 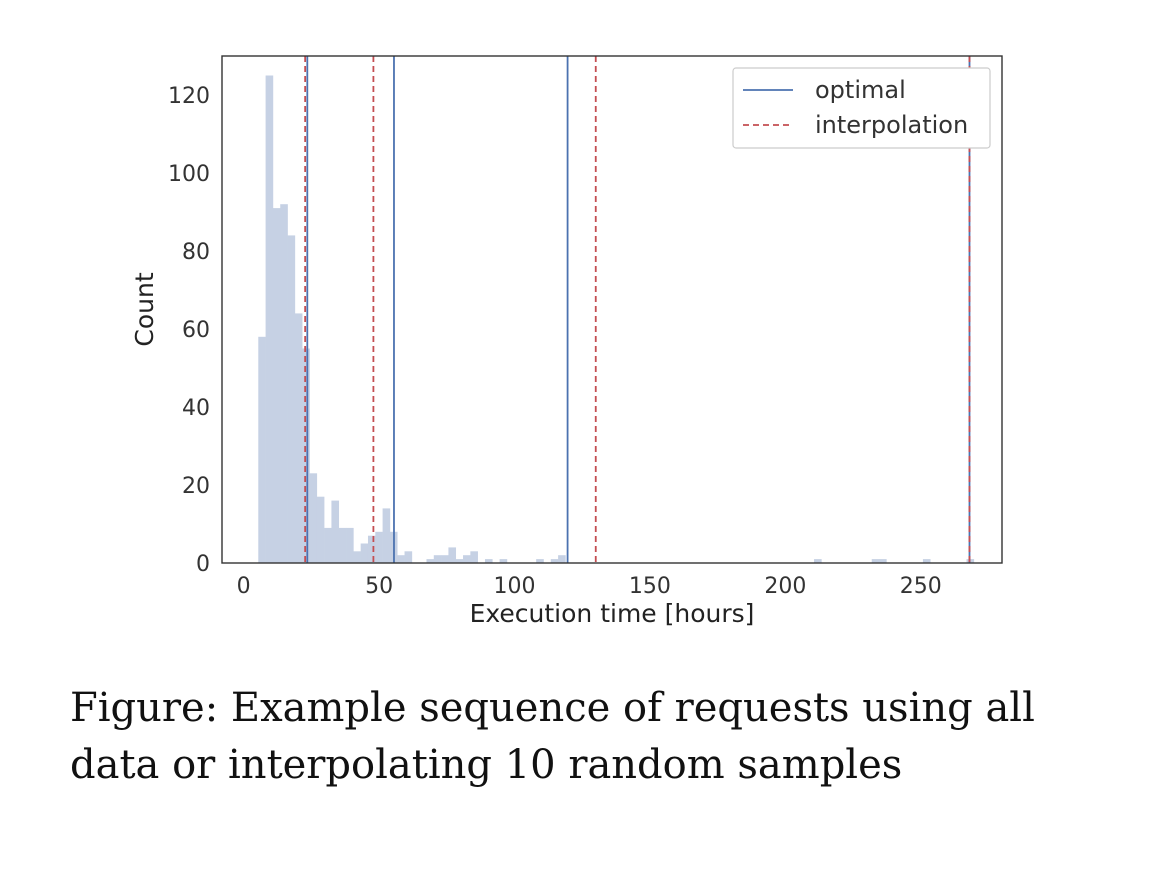 What do you see at coordinates (650, 586) in the screenshot?
I see `x-tick-label: 150` at bounding box center [650, 586].